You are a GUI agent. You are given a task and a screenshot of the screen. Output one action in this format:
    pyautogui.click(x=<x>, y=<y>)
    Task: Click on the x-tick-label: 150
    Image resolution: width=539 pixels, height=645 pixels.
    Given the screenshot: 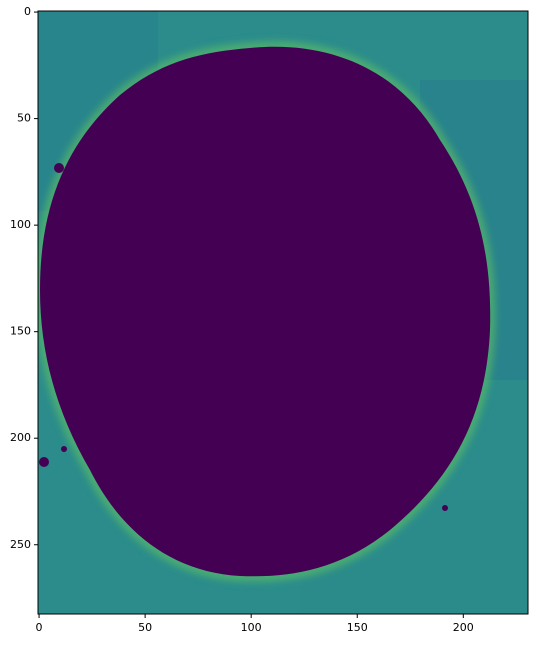 What is the action you would take?
    pyautogui.click(x=357, y=627)
    